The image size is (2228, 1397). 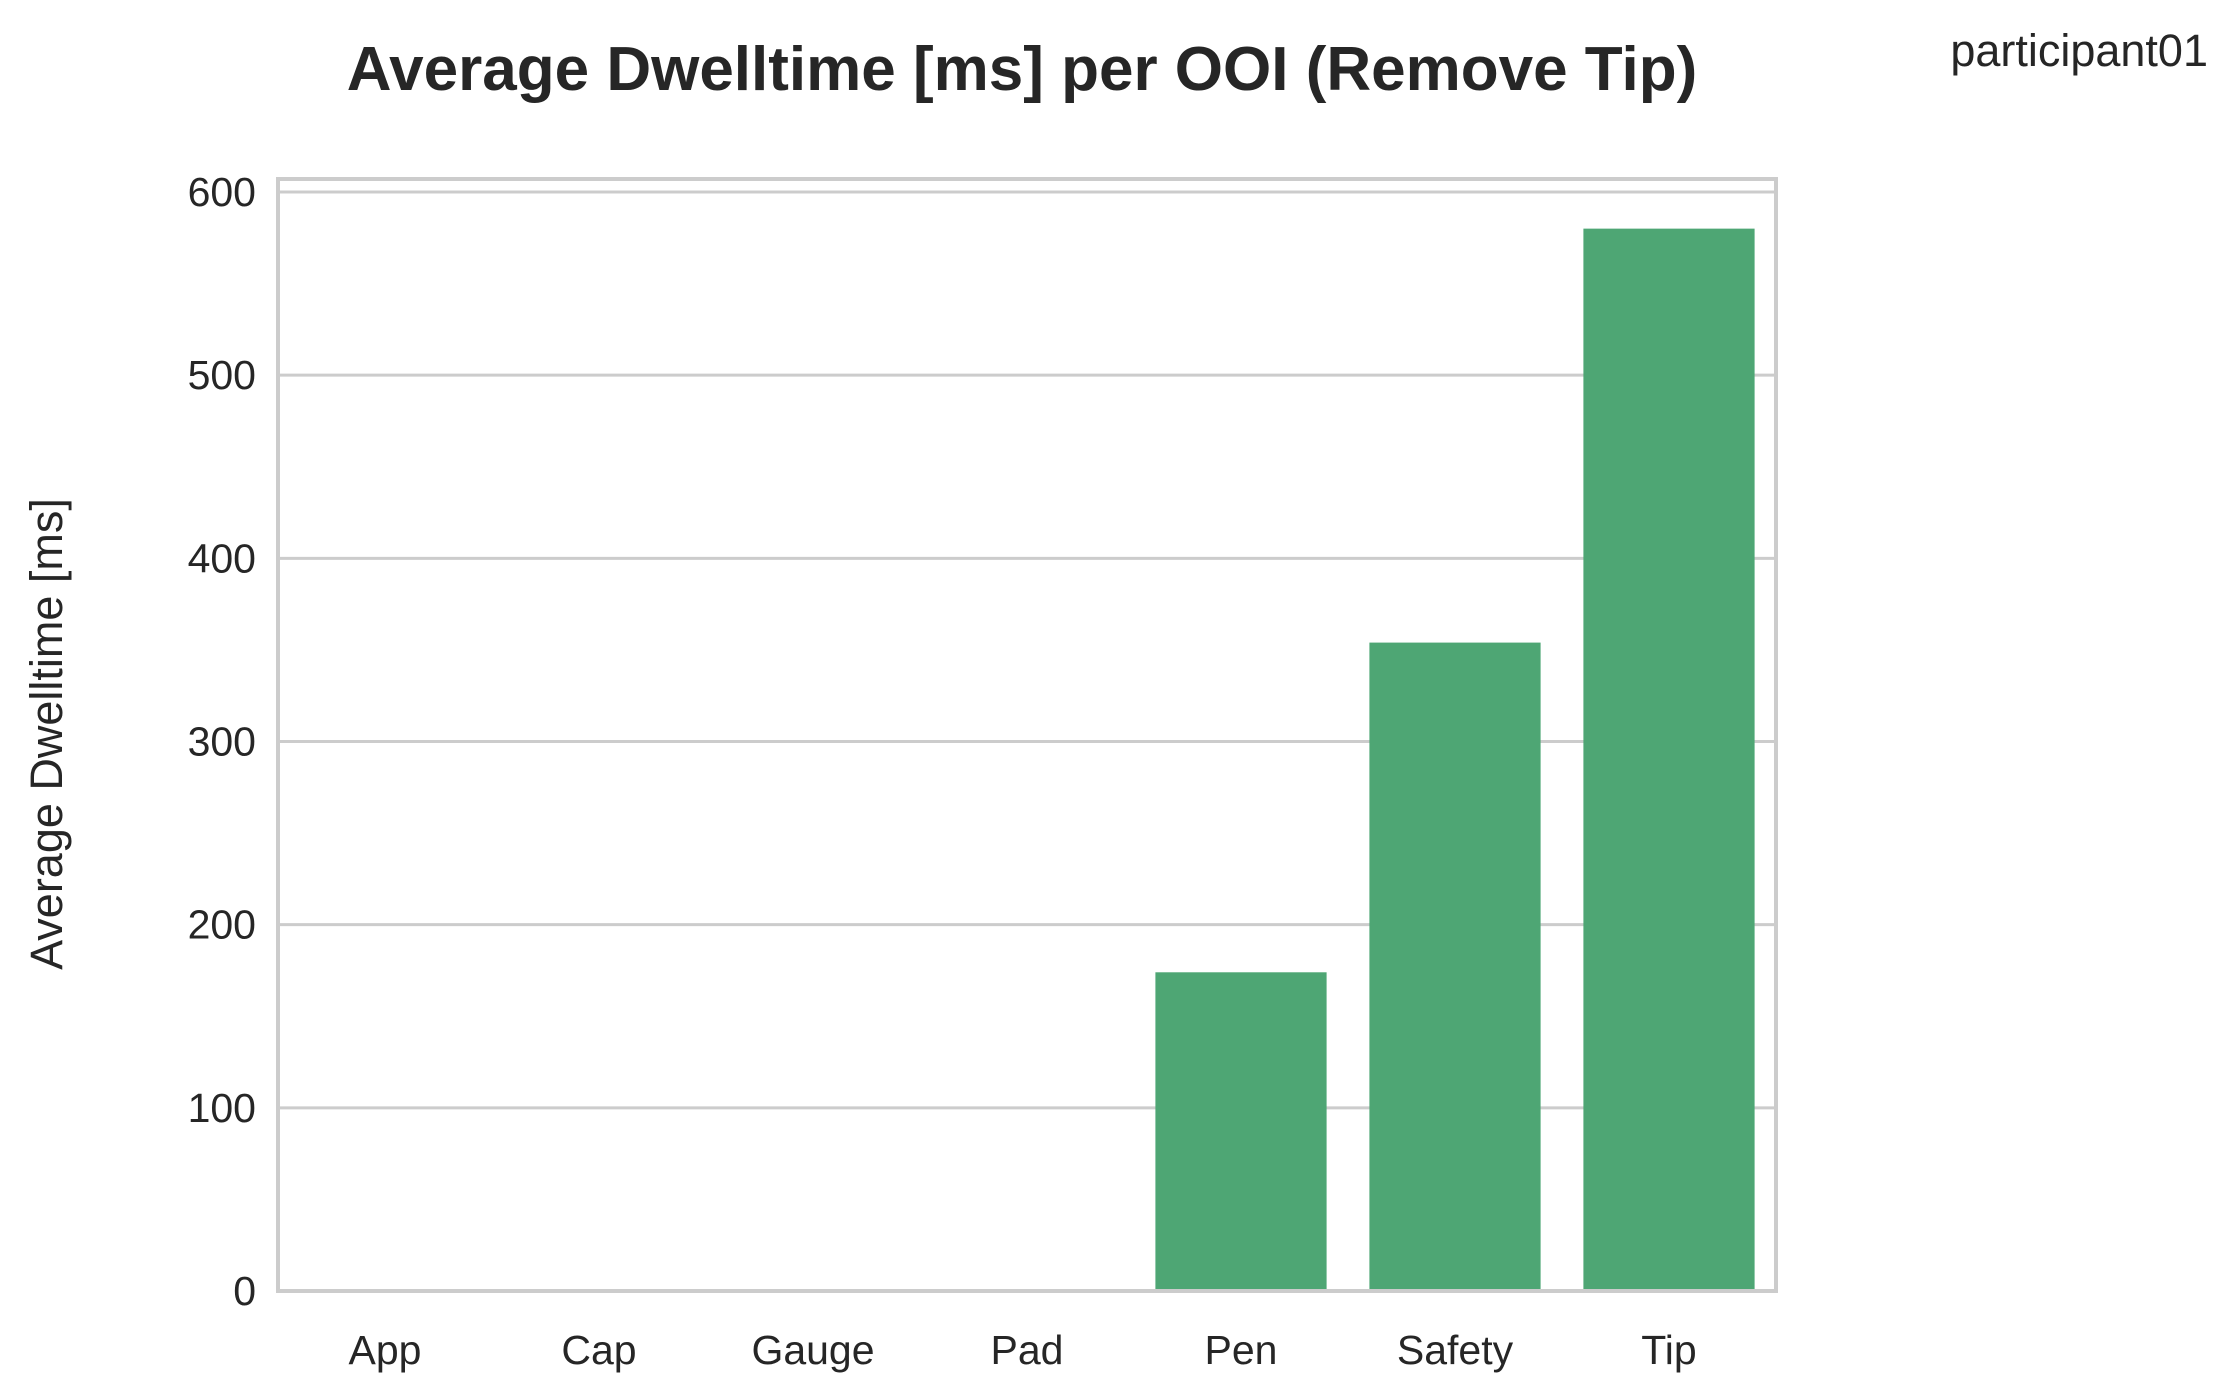 I want to click on y-tick-label: 400, so click(x=222, y=558).